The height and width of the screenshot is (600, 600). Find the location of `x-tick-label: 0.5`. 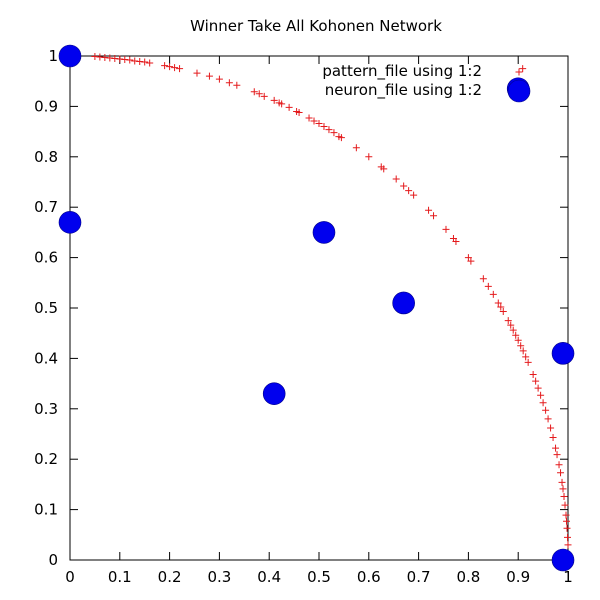

x-tick-label: 0.5 is located at coordinates (319, 577).